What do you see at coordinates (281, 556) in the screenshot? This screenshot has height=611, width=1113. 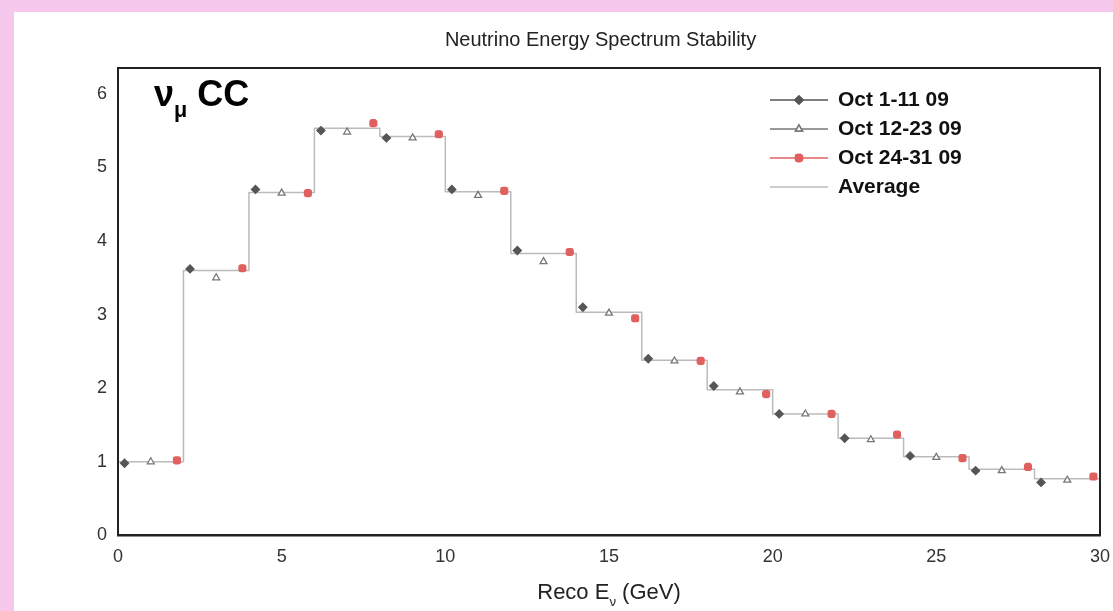 I see `x-tick-label: 5` at bounding box center [281, 556].